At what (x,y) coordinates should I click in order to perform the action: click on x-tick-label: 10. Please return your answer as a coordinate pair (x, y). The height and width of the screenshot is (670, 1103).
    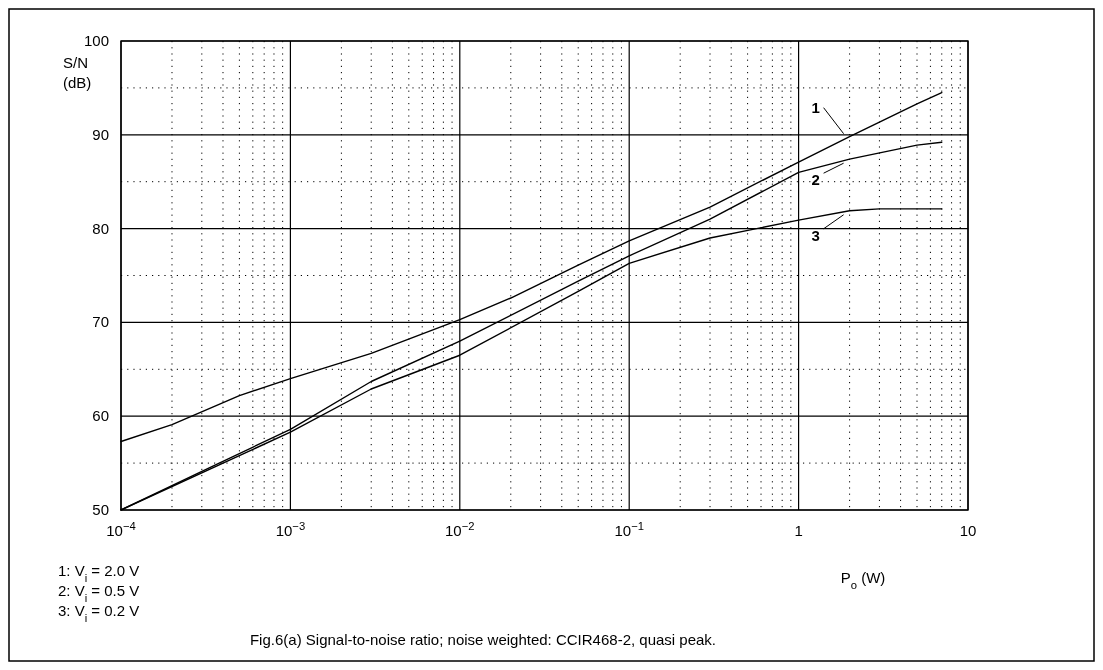
    Looking at the image, I should click on (968, 530).